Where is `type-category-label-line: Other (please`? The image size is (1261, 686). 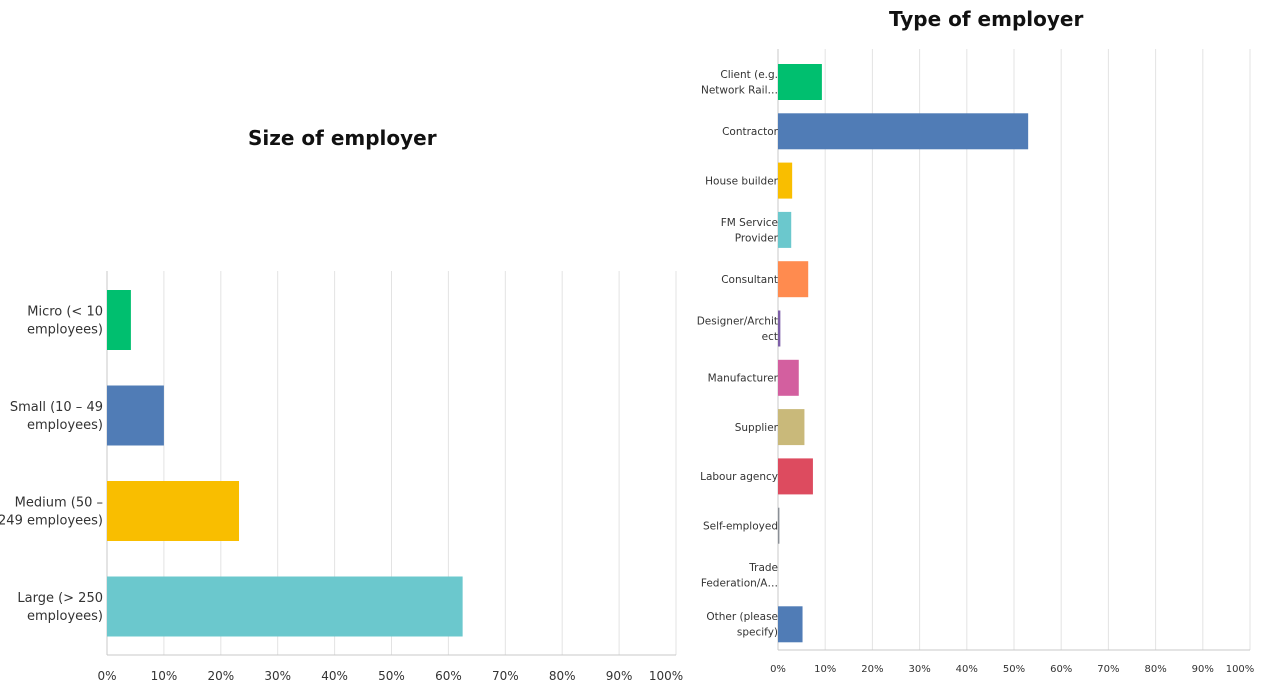
type-category-label-line: Other (please is located at coordinates (742, 617).